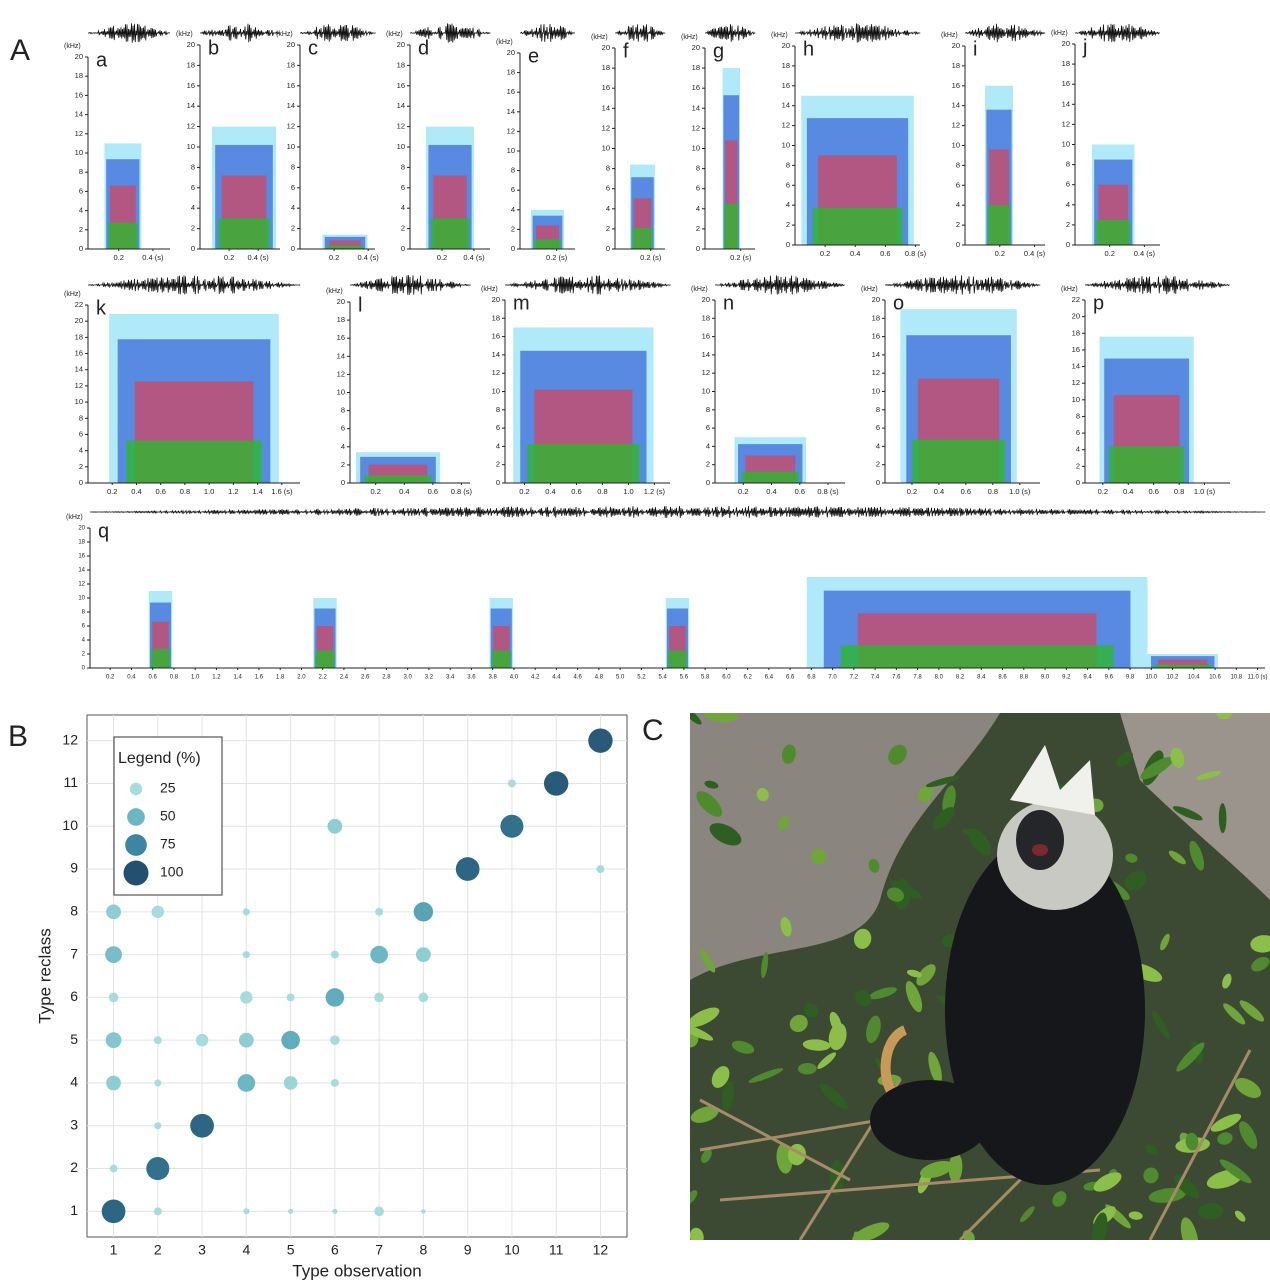  What do you see at coordinates (423, 48) in the screenshot?
I see `panel-letter: d` at bounding box center [423, 48].